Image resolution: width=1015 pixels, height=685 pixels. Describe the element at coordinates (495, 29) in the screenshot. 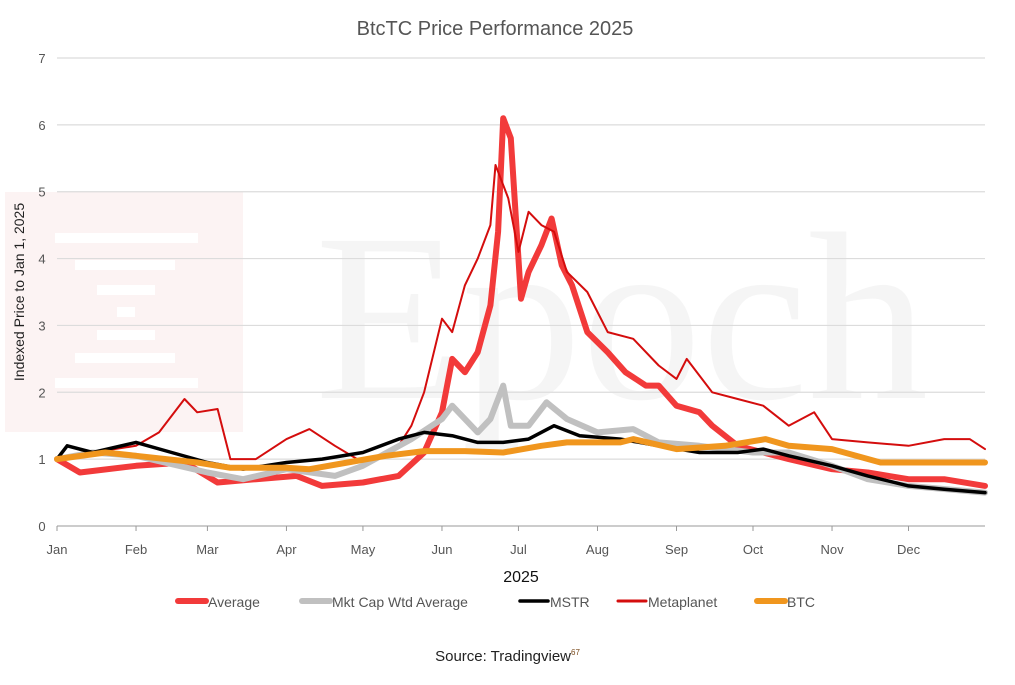

I see `chart-title: BtcTC Price Performance 2025` at that location.